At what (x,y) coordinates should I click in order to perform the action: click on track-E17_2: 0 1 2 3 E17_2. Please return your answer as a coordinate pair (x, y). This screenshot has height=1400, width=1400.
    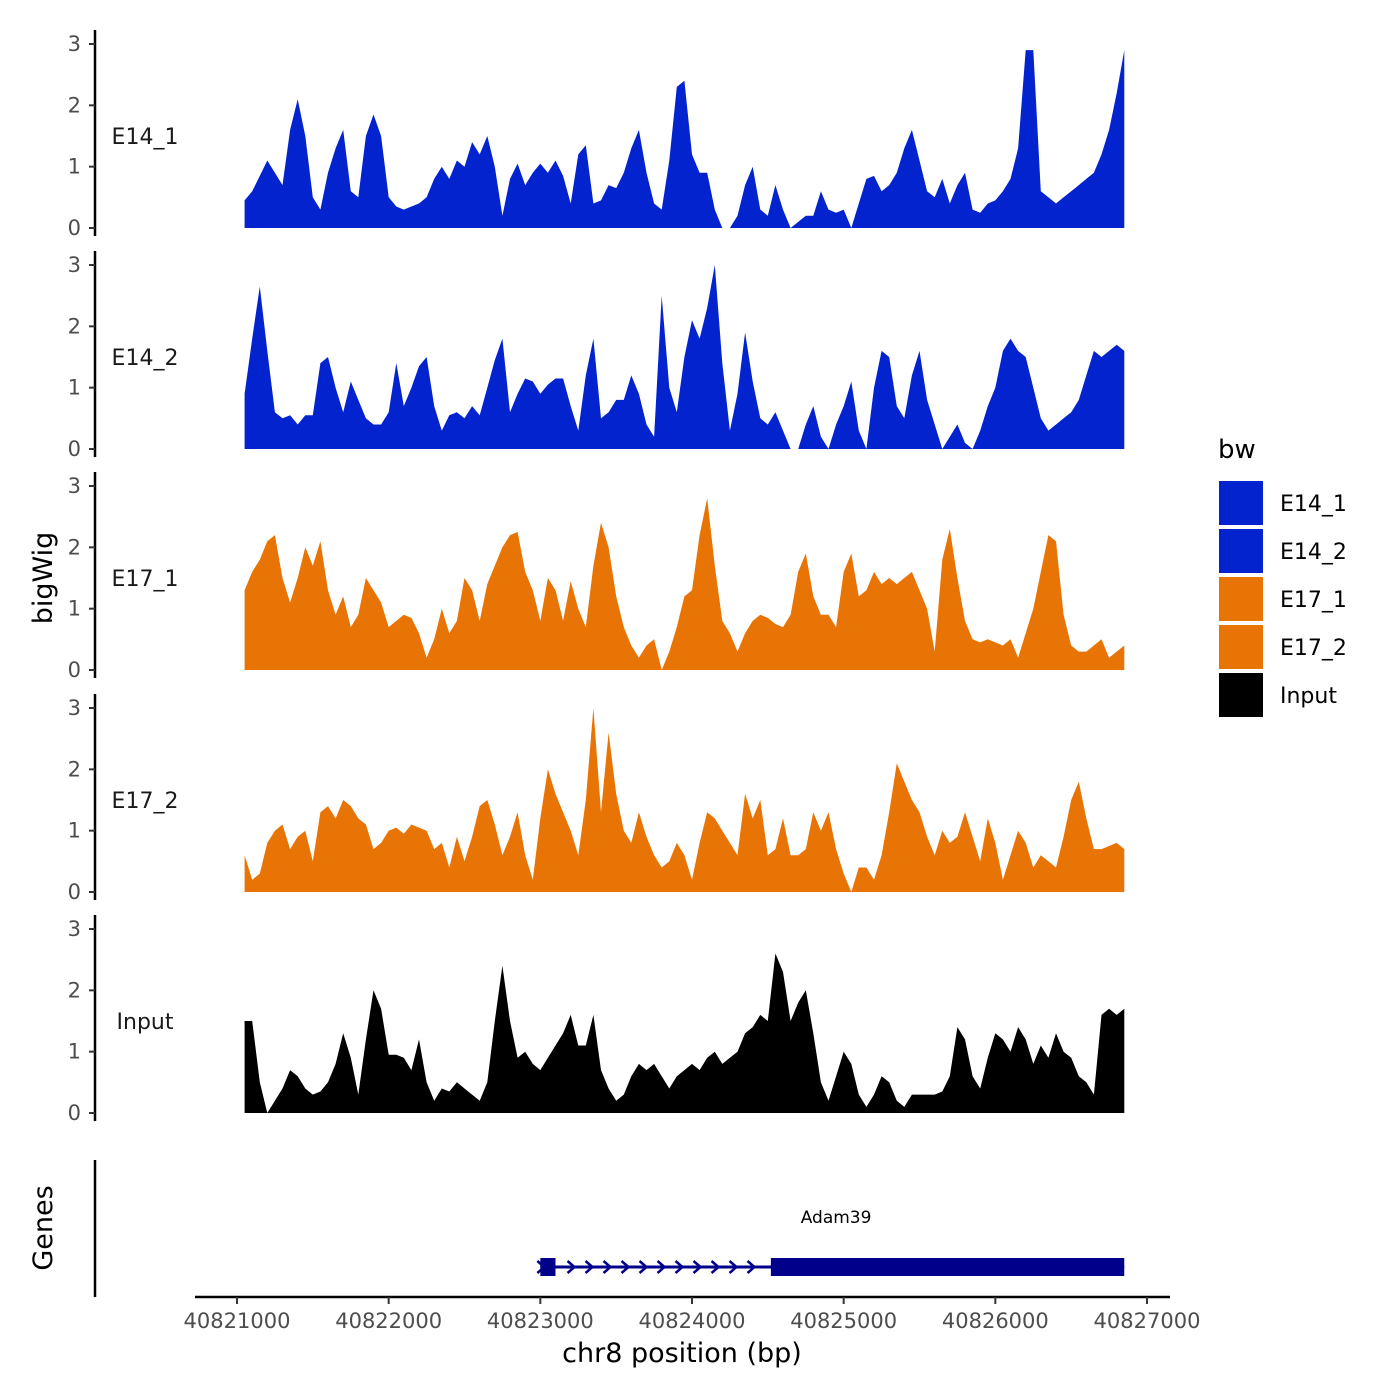
    Looking at the image, I should click on (596, 799).